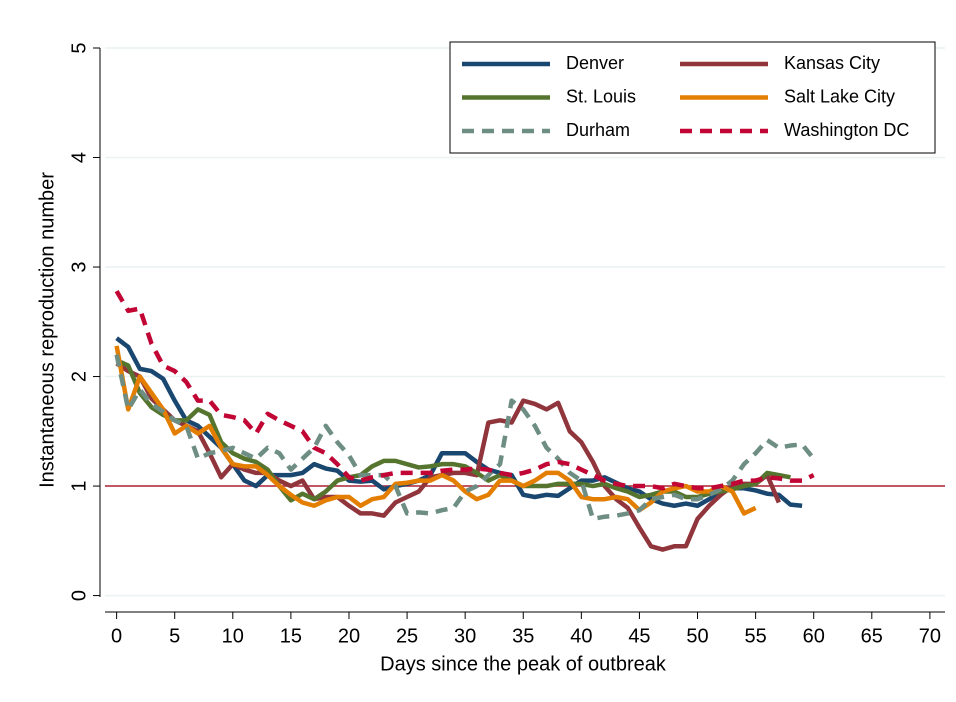 This screenshot has height=702, width=956. What do you see at coordinates (79, 266) in the screenshot?
I see `y-tick-label: 3` at bounding box center [79, 266].